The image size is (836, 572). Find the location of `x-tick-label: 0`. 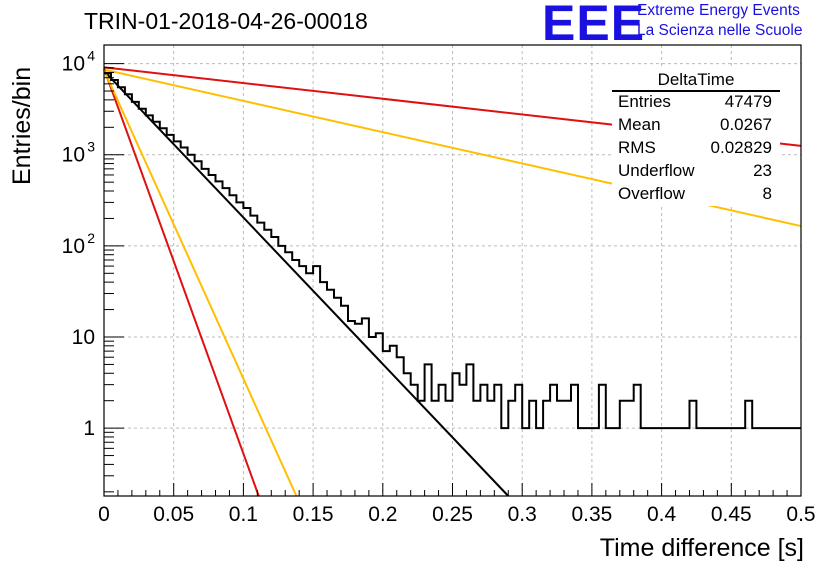

x-tick-label: 0 is located at coordinates (104, 514).